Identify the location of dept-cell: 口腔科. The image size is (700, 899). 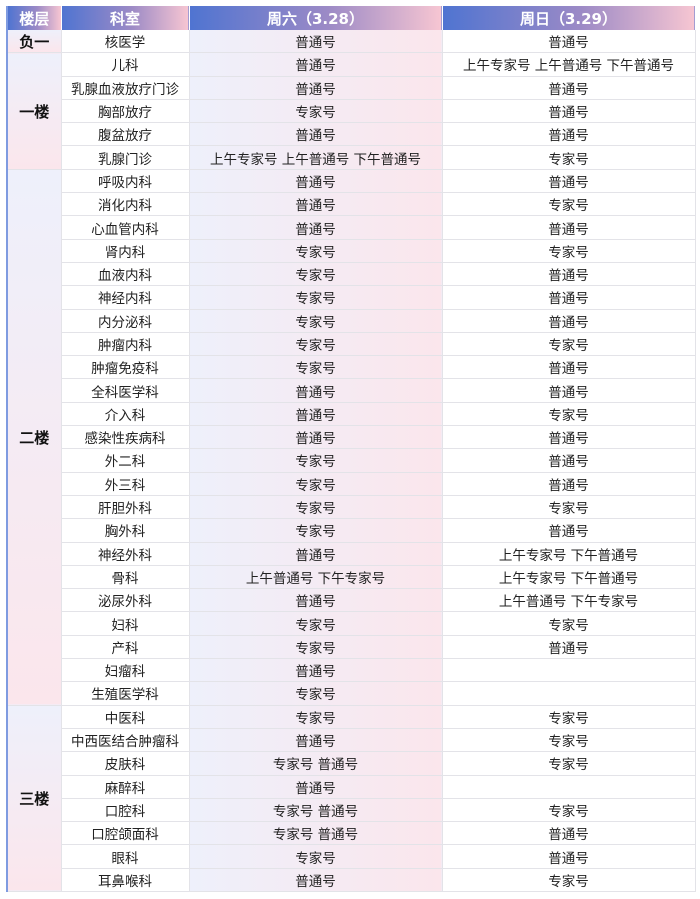
(125, 810).